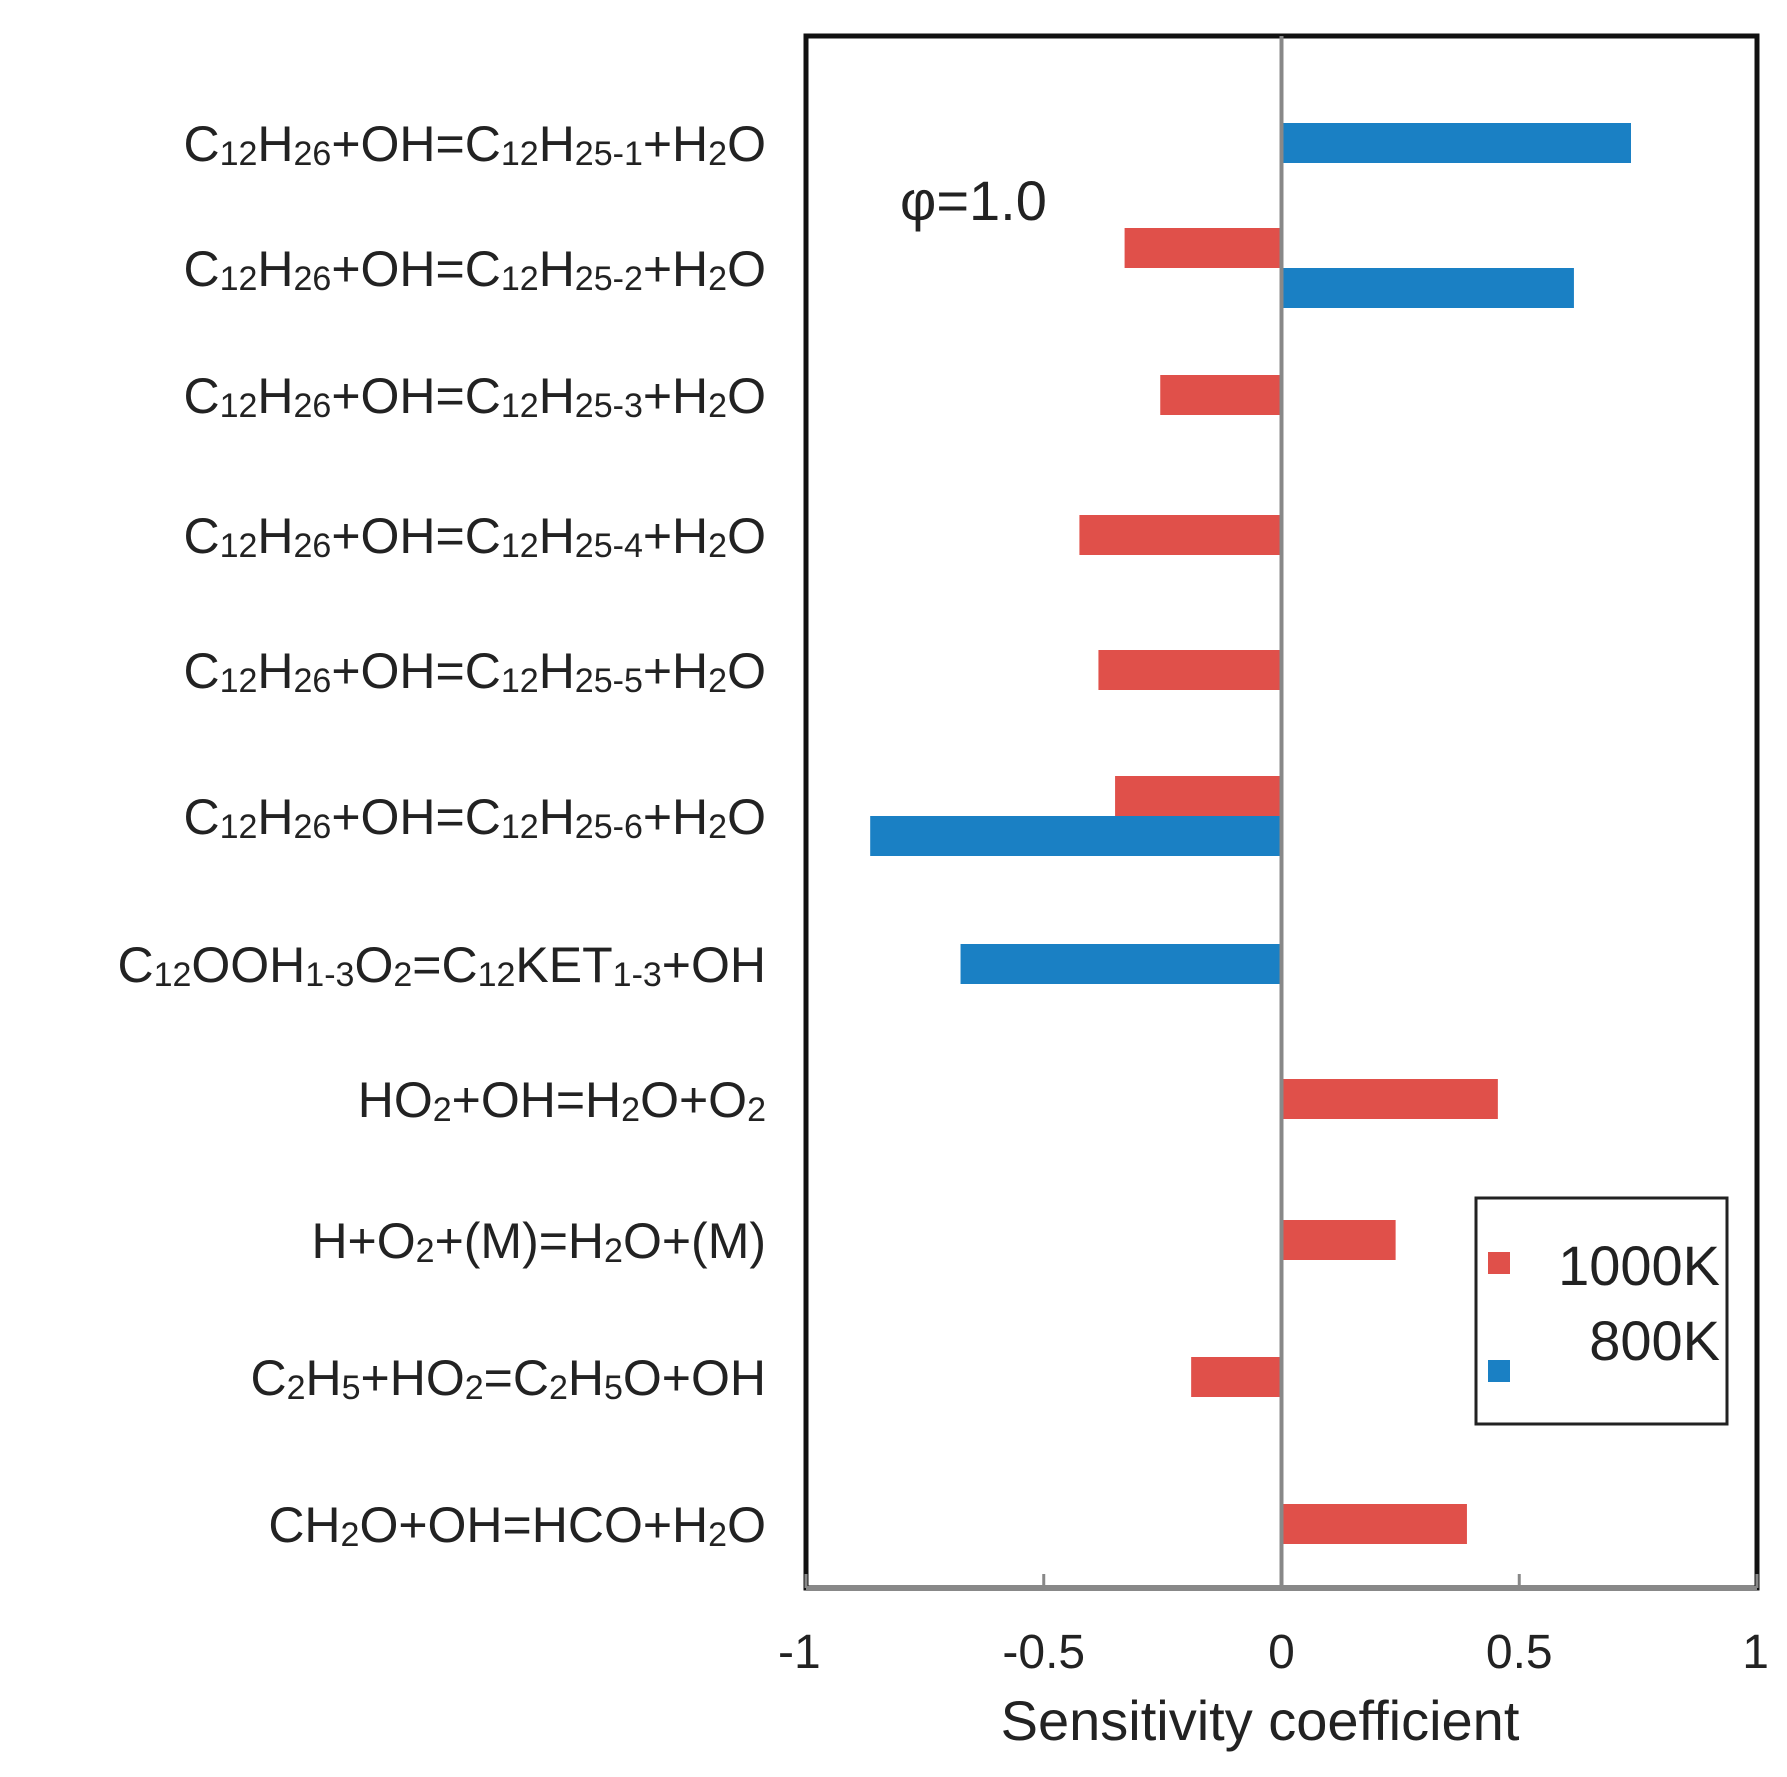  What do you see at coordinates (474, 396) in the screenshot?
I see `y-category-label: C12H26+OH=C12H25-3+H2O` at bounding box center [474, 396].